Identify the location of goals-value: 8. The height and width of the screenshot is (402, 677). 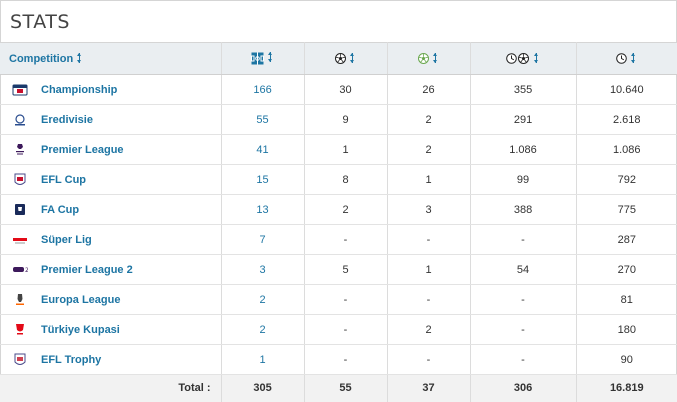
(346, 179).